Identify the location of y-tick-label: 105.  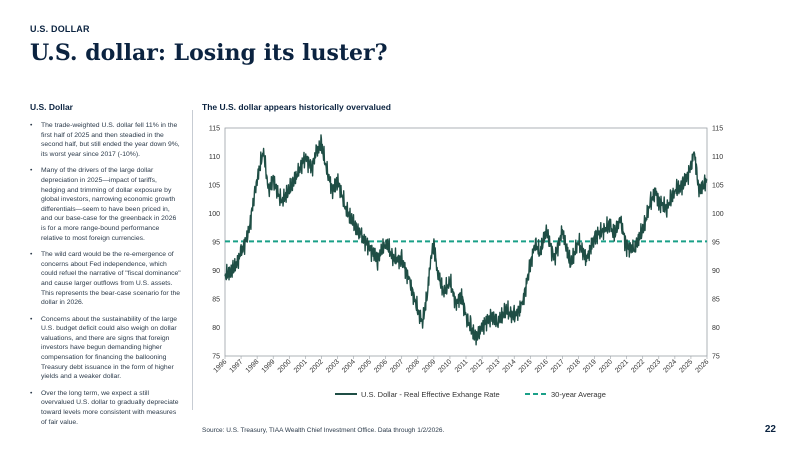
(214, 186).